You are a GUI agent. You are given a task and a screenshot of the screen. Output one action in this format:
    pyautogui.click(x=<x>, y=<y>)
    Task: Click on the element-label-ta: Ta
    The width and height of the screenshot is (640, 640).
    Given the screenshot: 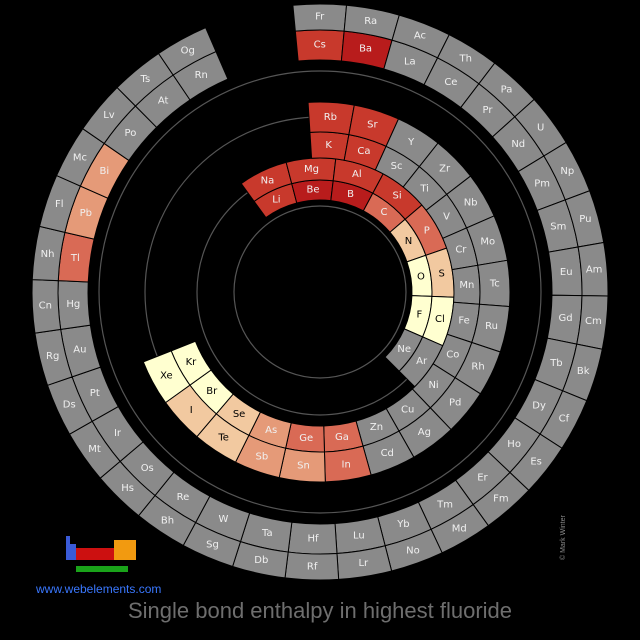 What is the action you would take?
    pyautogui.click(x=267, y=533)
    